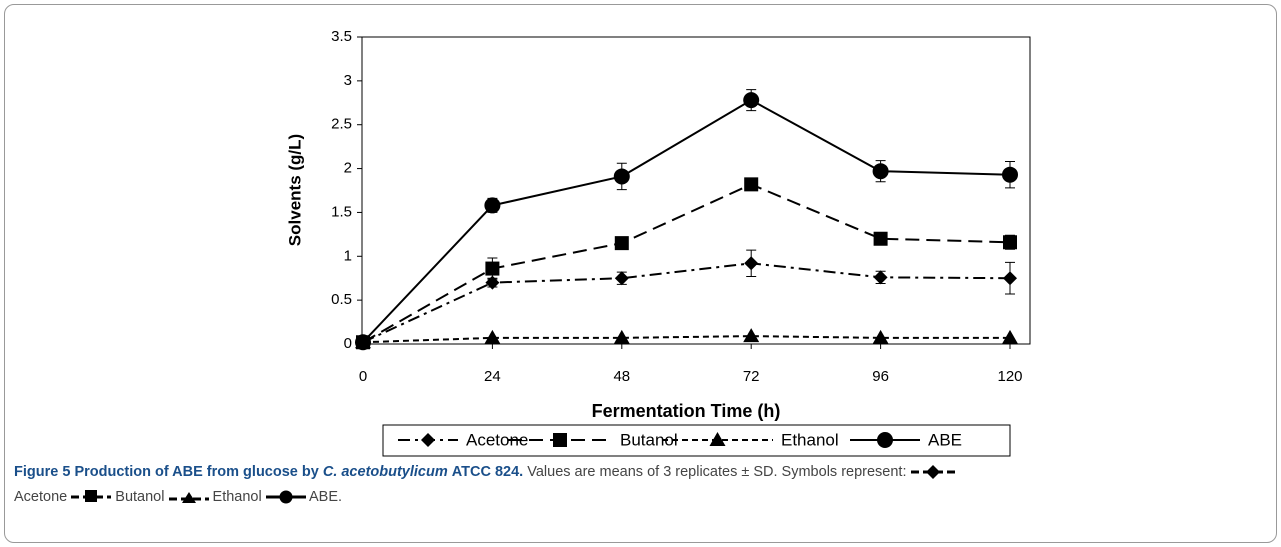  I want to click on x-tick-label: 48, so click(621, 376).